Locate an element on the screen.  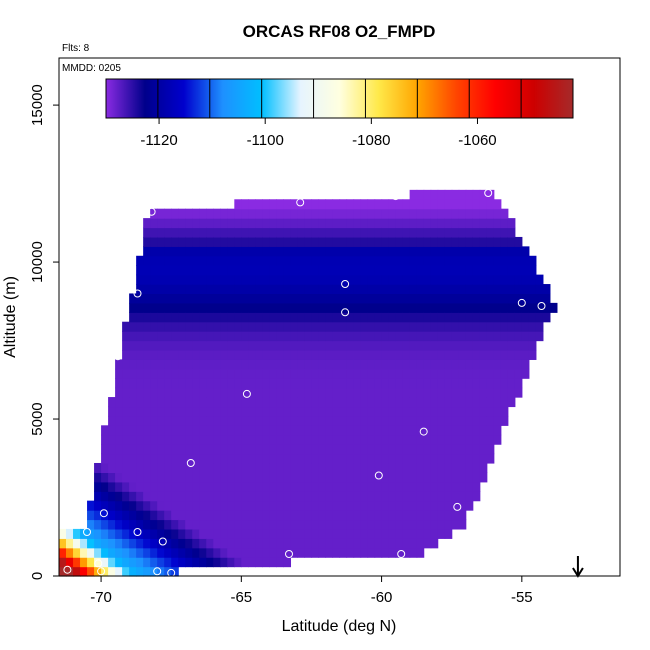
x-tick-label: -65 is located at coordinates (241, 597).